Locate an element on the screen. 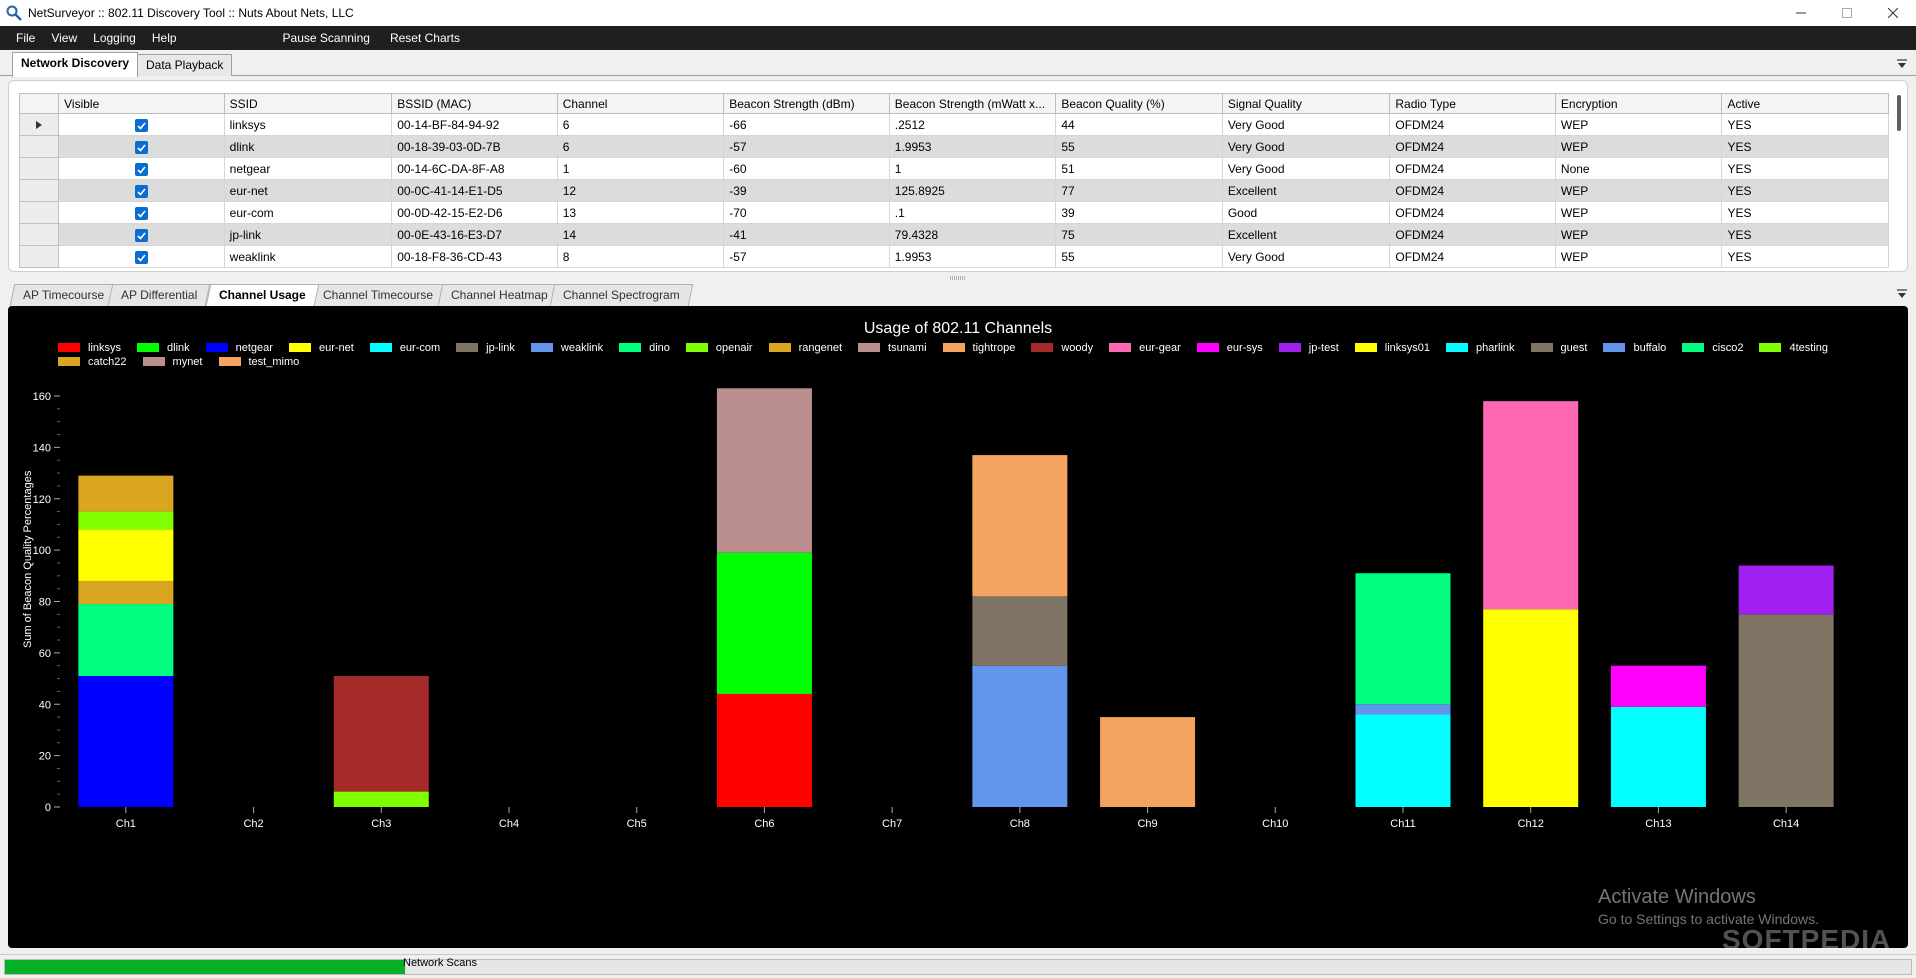 This screenshot has width=1916, height=978. tab-channel-timecourse: Channel Timecourse is located at coordinates (378, 295).